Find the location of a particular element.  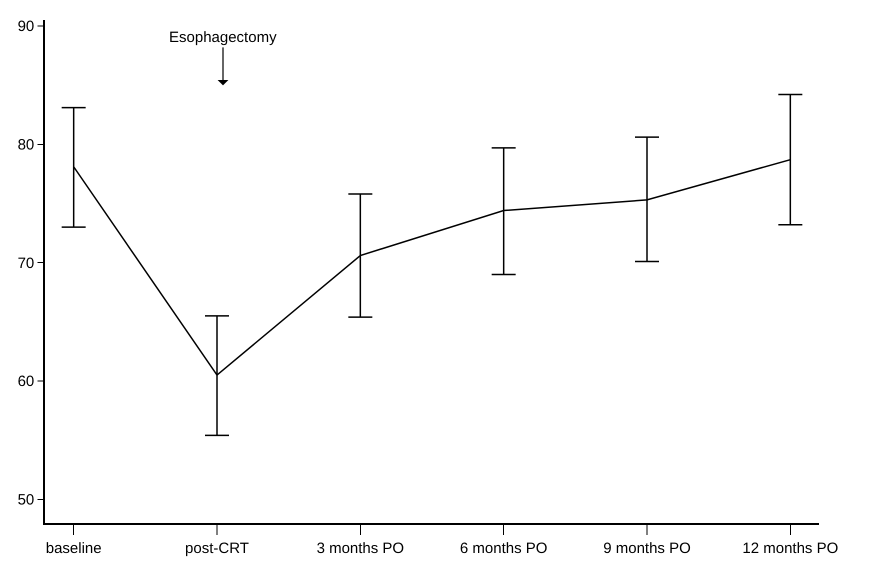

annotation: Esophagectomy is located at coordinates (223, 37).